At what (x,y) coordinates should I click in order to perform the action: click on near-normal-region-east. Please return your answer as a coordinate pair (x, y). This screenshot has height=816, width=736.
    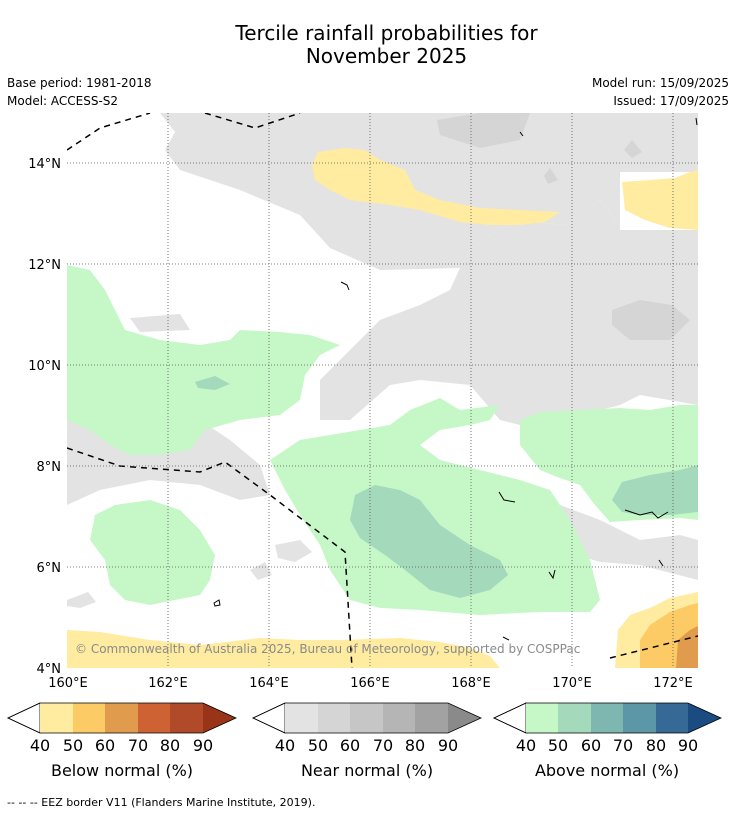
    Looking at the image, I should click on (614, 542).